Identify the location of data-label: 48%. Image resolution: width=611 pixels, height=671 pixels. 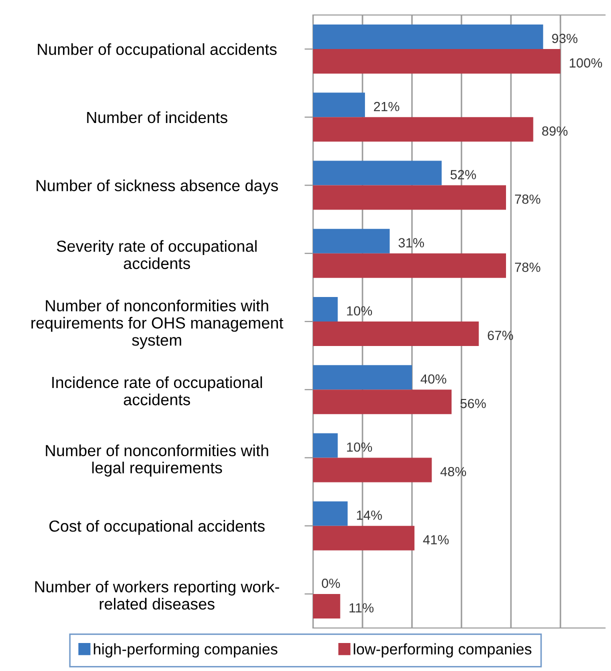
(453, 471).